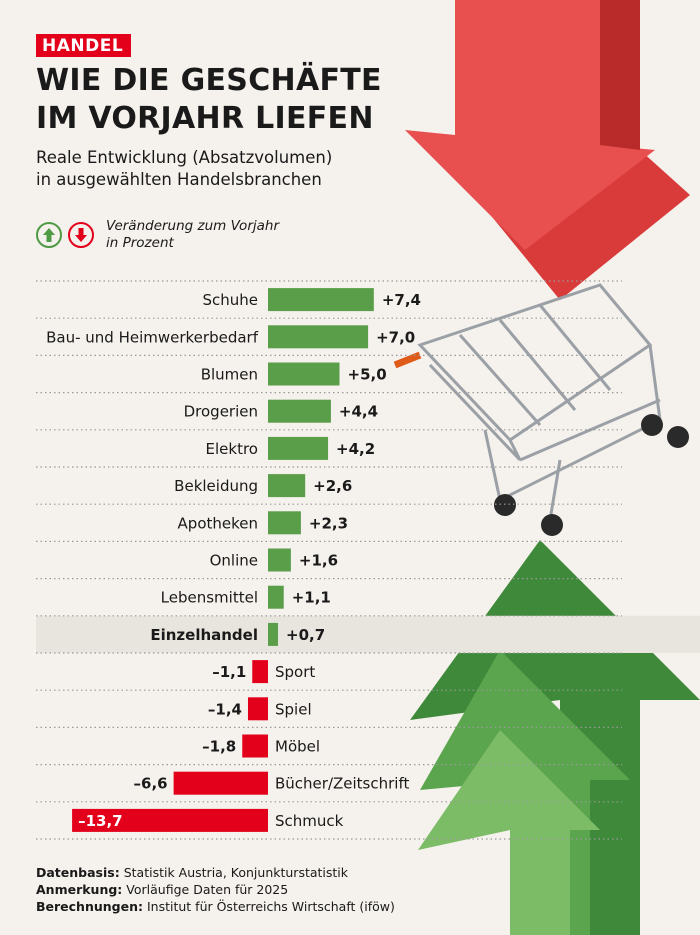  What do you see at coordinates (309, 821) in the screenshot?
I see `category-label: Schmuck` at bounding box center [309, 821].